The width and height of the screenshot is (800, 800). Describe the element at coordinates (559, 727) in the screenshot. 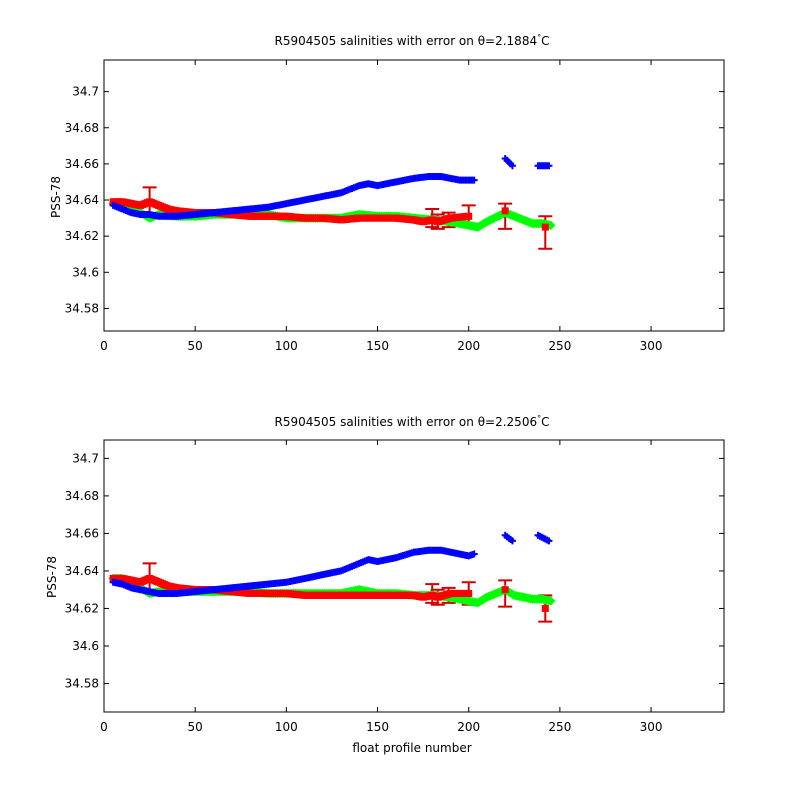

I see `bottom-panel-xtick-label: 250` at that location.